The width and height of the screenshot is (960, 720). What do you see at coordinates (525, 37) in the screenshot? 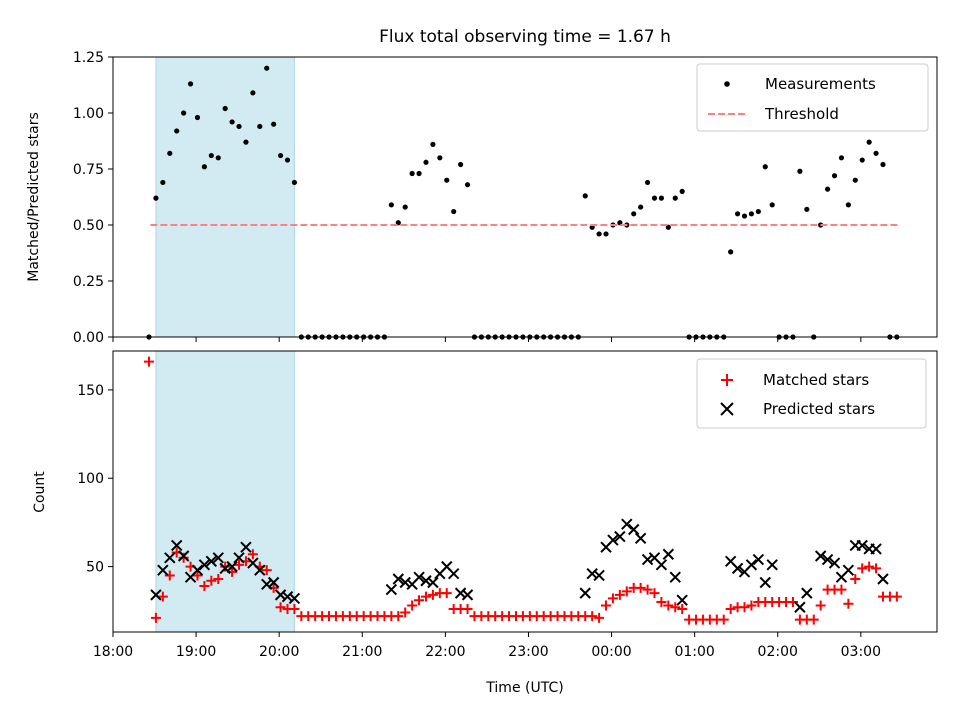
I see `top-chart-title: Flux total observing time = 1.67 h` at bounding box center [525, 37].